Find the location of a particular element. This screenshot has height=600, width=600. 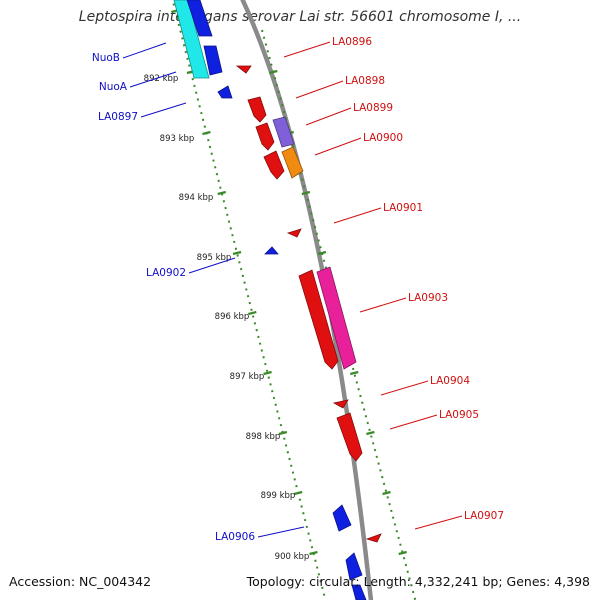

la0906b-gene is located at coordinates (354, 566).